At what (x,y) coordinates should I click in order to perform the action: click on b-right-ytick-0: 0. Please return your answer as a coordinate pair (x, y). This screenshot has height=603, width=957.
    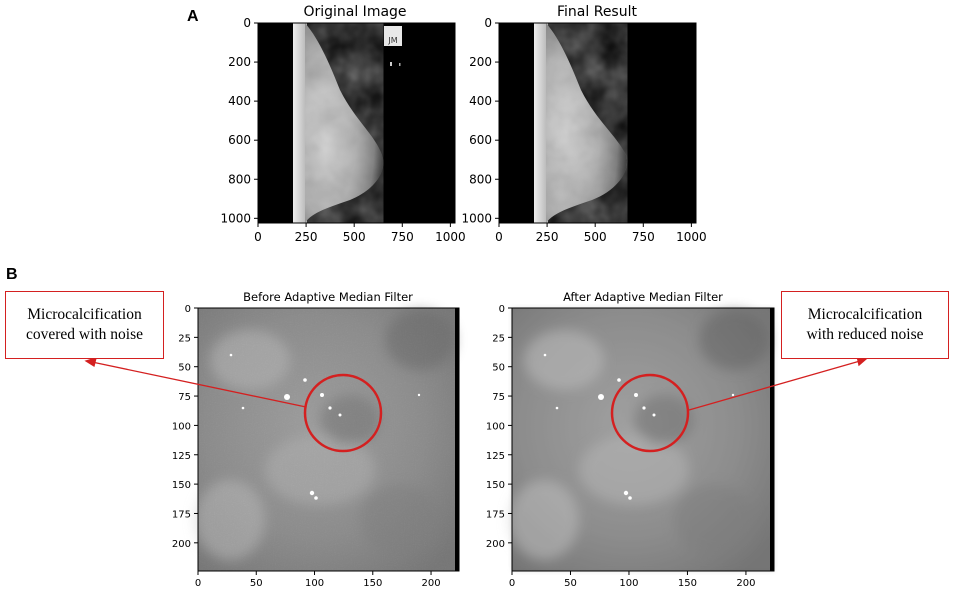
    Looking at the image, I should click on (502, 309).